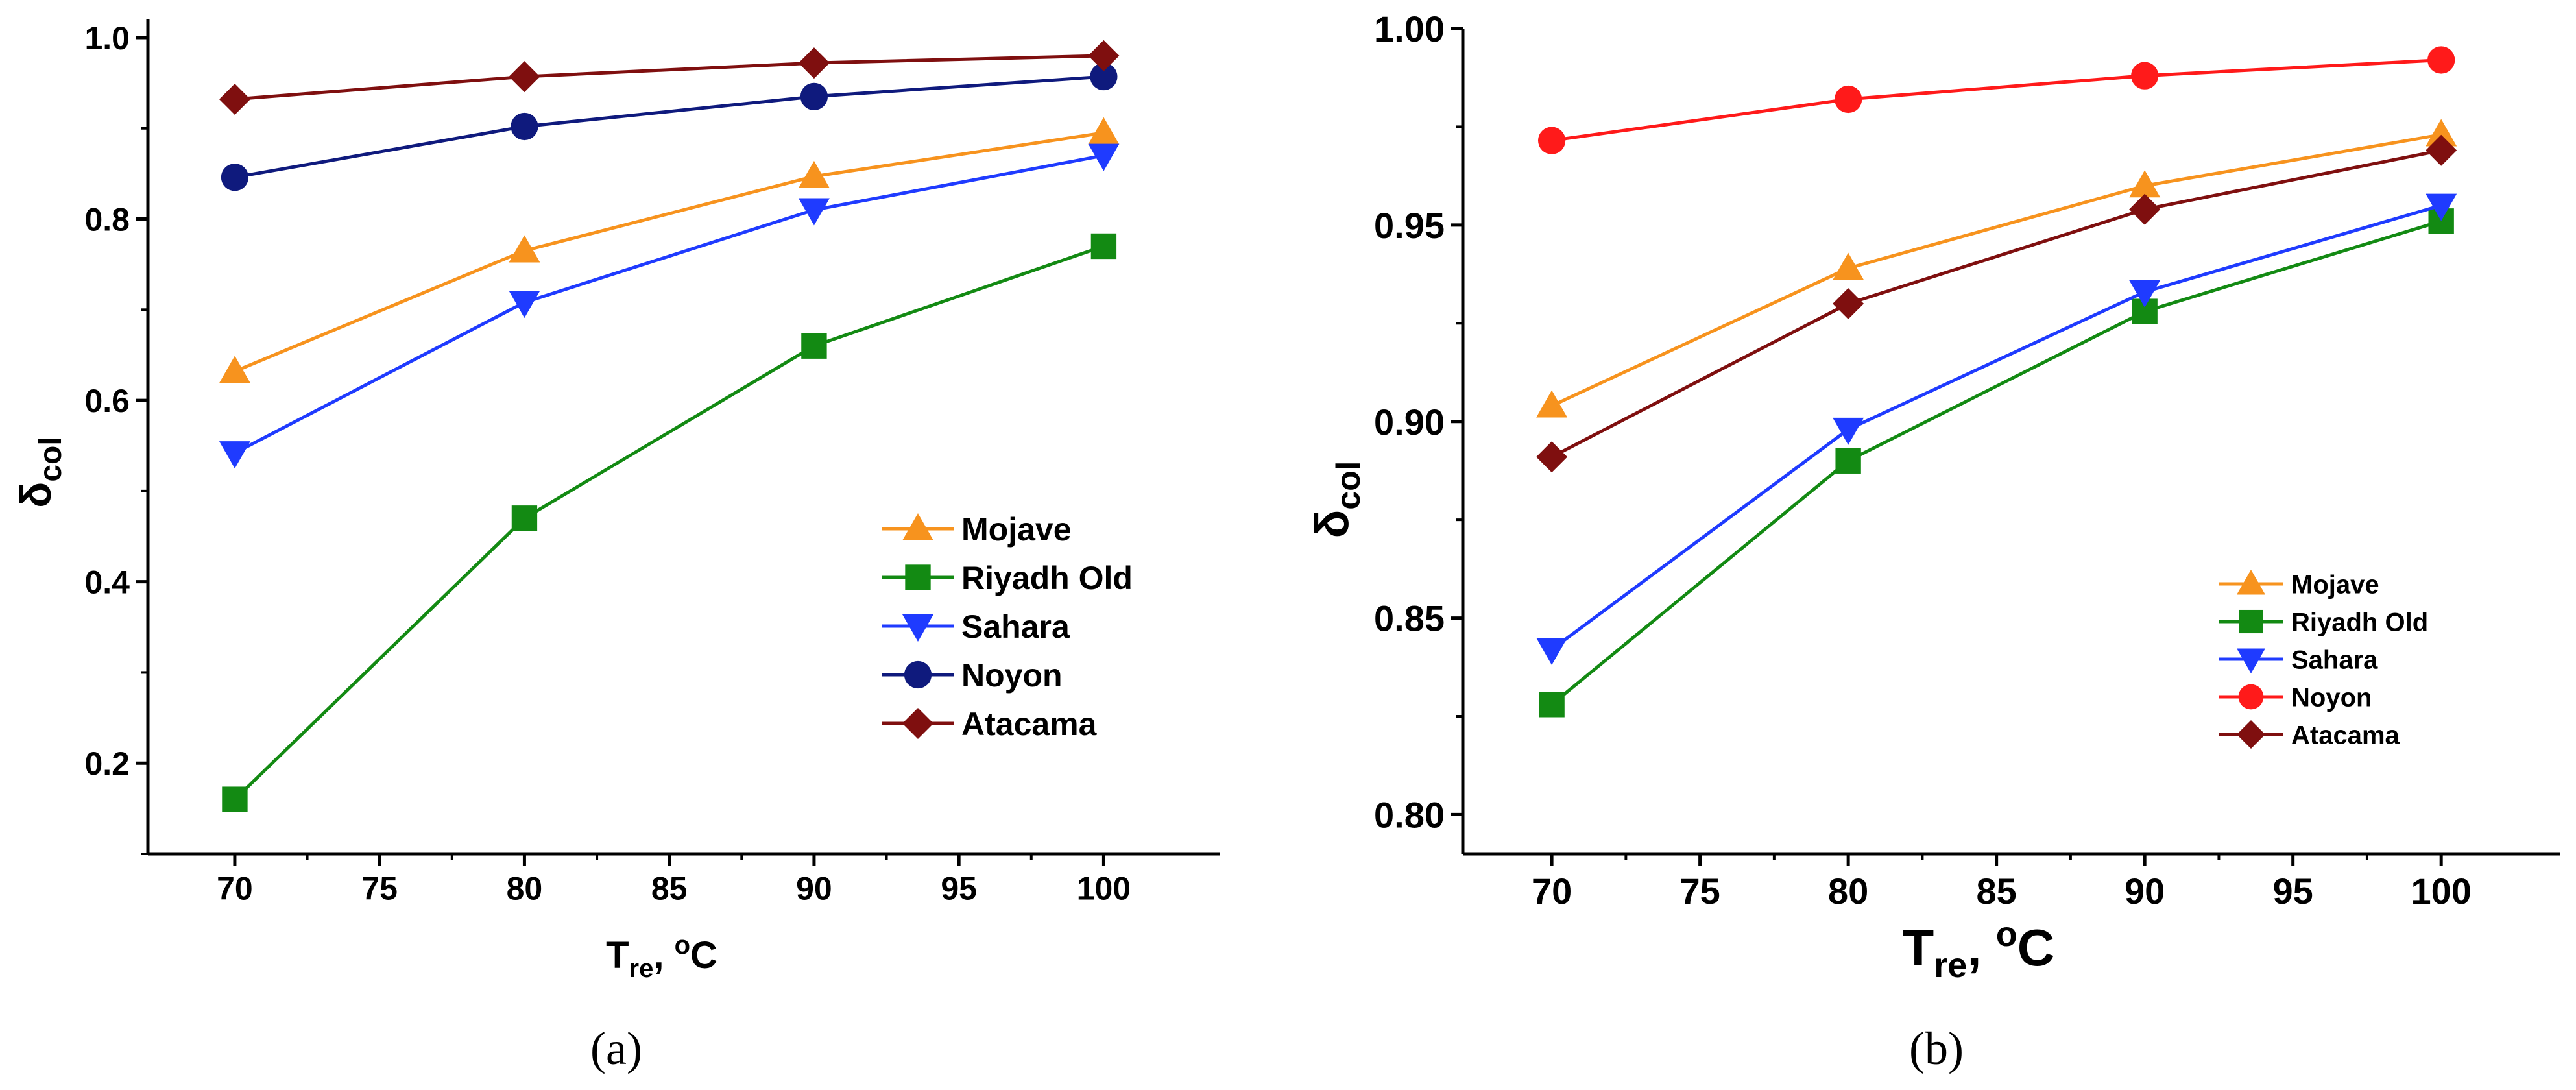 The height and width of the screenshot is (1090, 2576). I want to click on y-tick-label: 0.4, so click(107, 583).